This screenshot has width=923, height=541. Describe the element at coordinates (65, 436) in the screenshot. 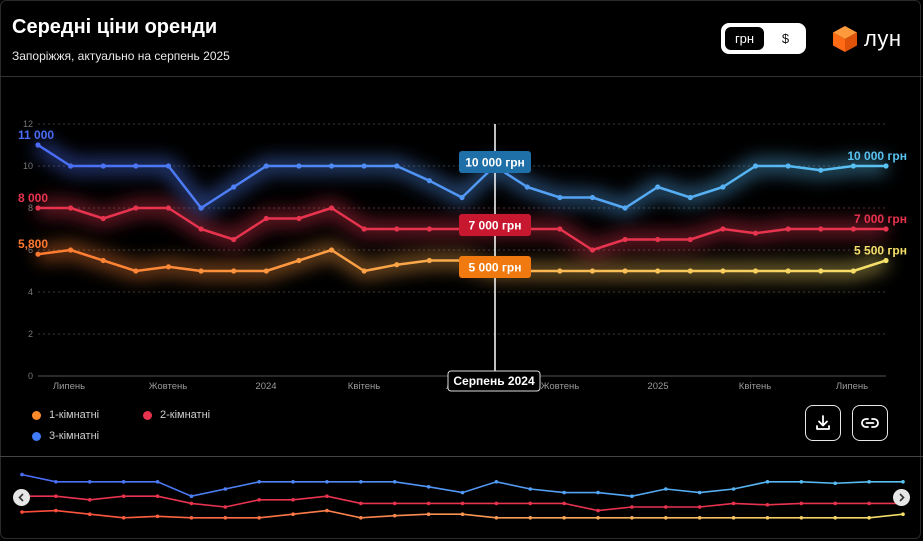

I see `legend-item-3room: 3-кімнатні` at that location.